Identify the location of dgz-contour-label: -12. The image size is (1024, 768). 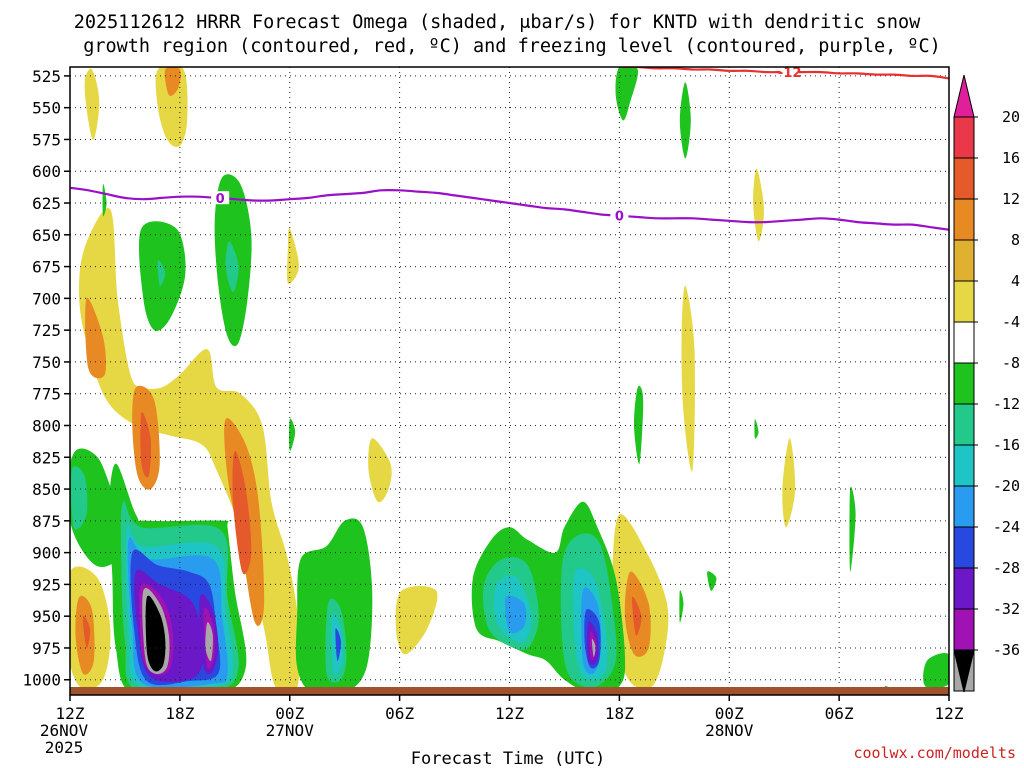
(790, 73).